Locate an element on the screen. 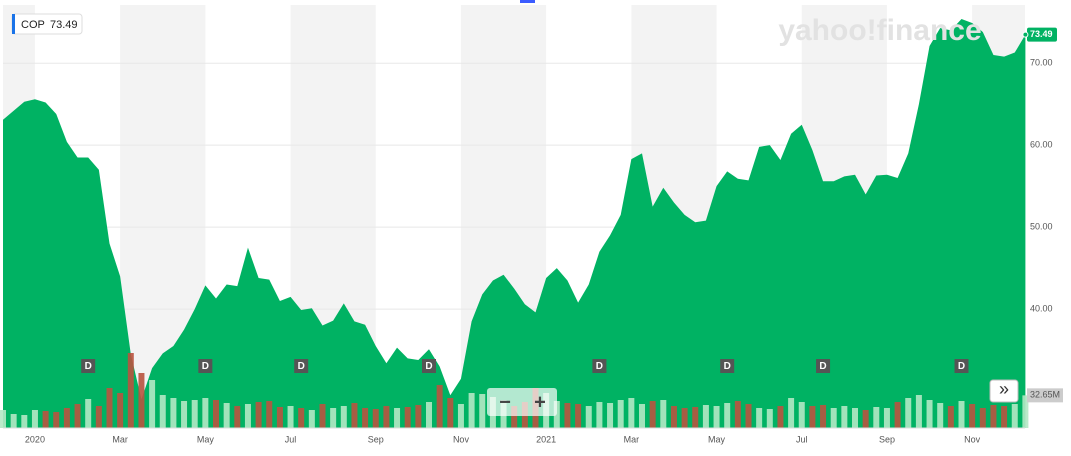 The width and height of the screenshot is (1071, 456). last-point is located at coordinates (1025, 34).